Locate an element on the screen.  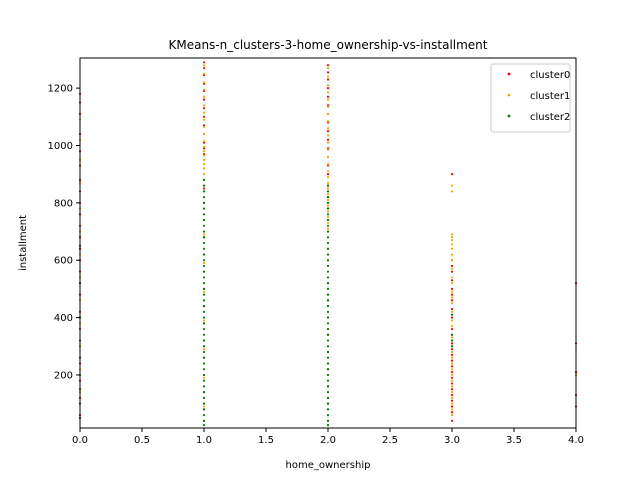
y-tick-label: 800 is located at coordinates (63, 203).